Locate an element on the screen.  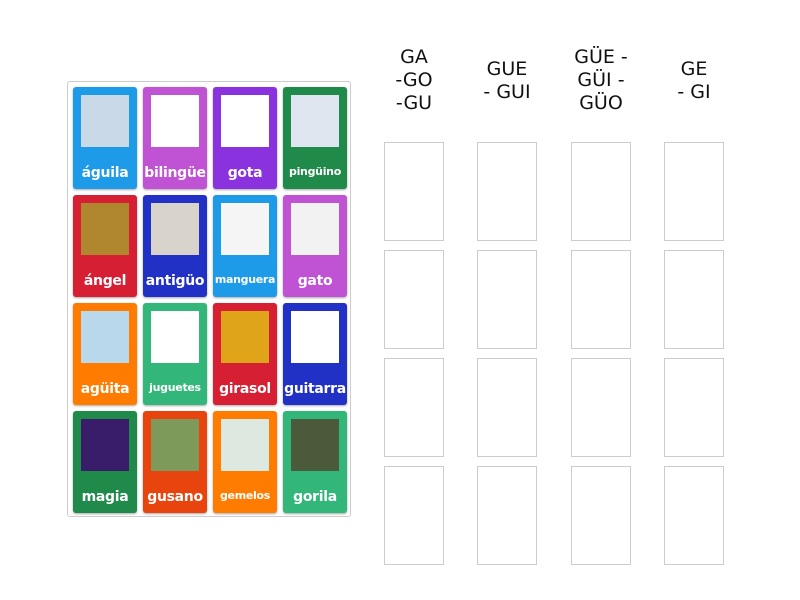
card-label: agüita is located at coordinates (105, 389).